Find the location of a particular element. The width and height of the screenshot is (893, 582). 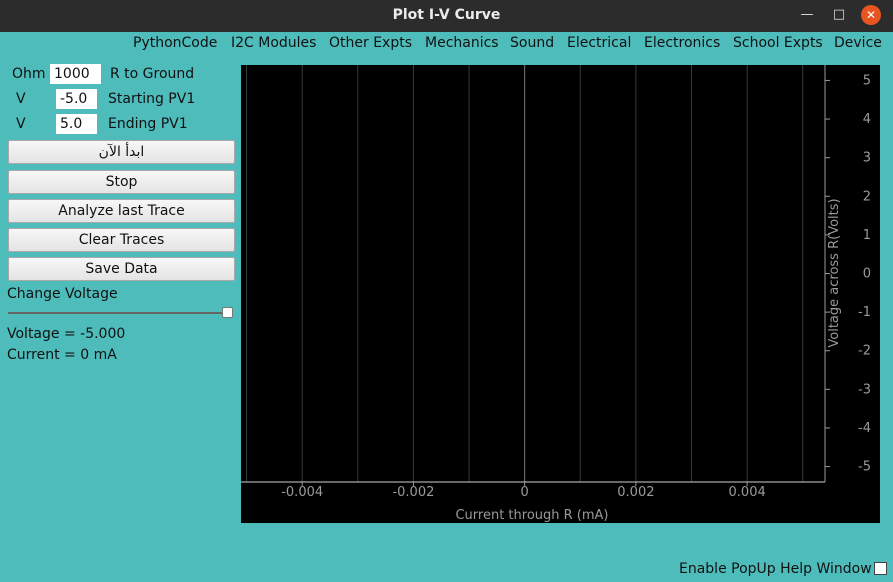

x-axis-label: Current through R (mA) is located at coordinates (531, 515).